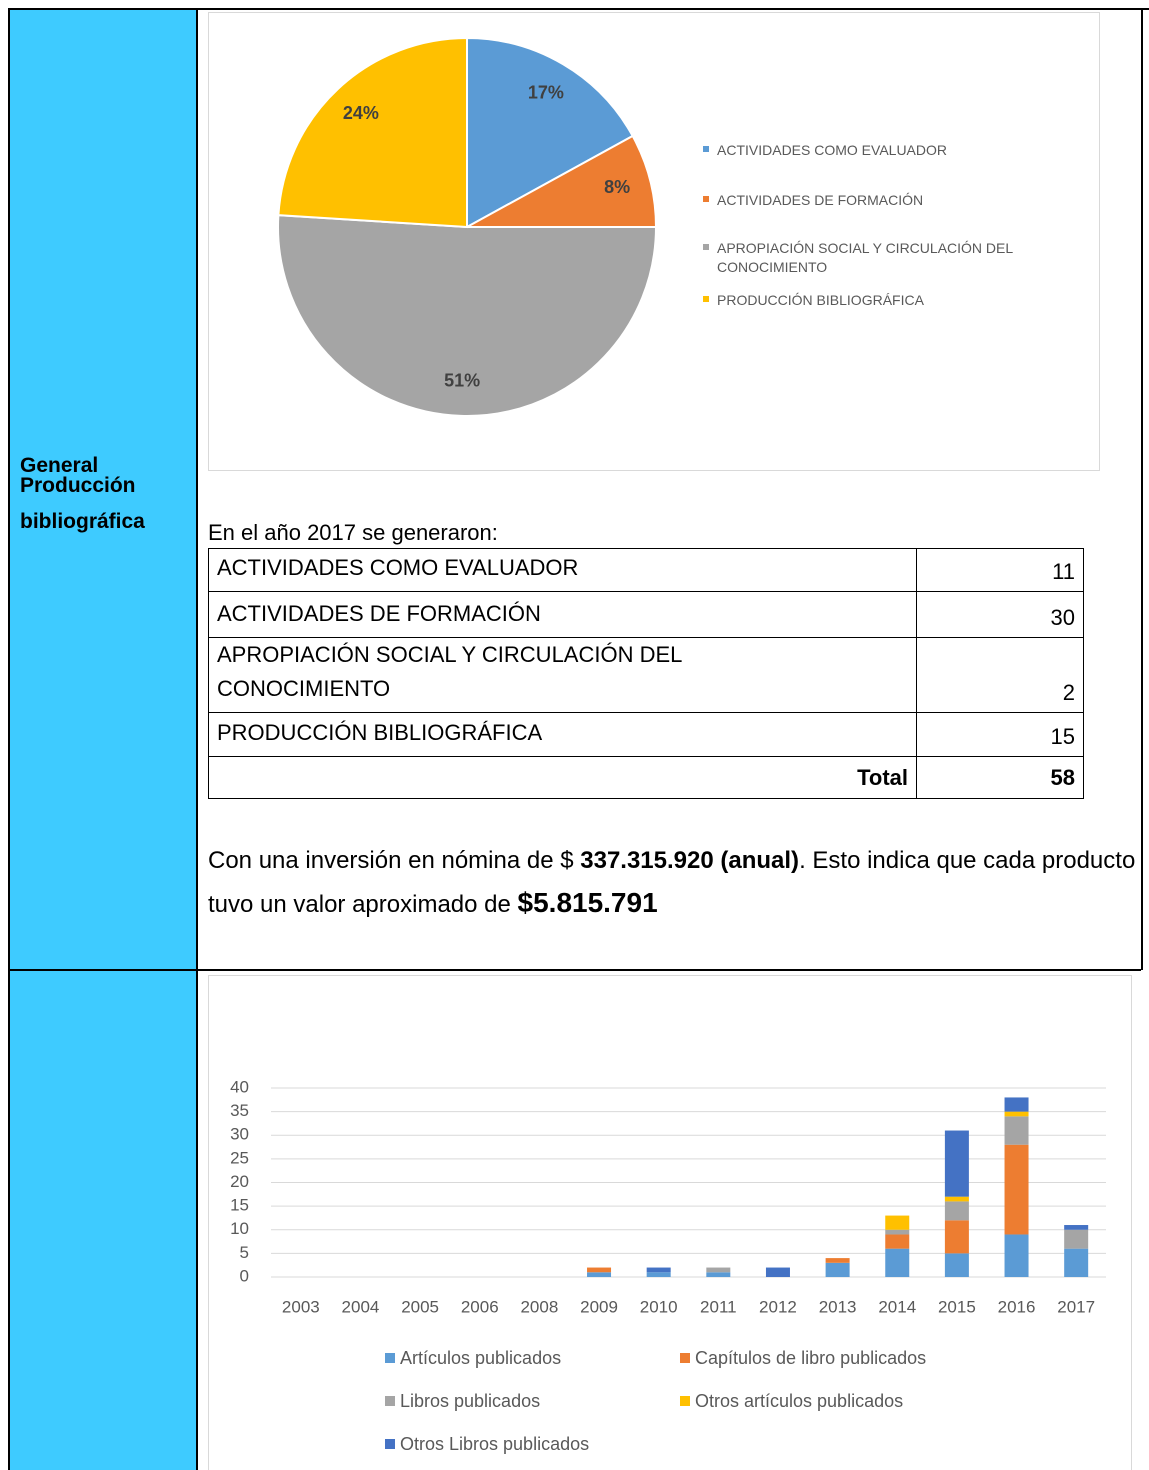 This screenshot has height=1470, width=1149. I want to click on legend-label: Otros artículos publicados, so click(799, 1401).